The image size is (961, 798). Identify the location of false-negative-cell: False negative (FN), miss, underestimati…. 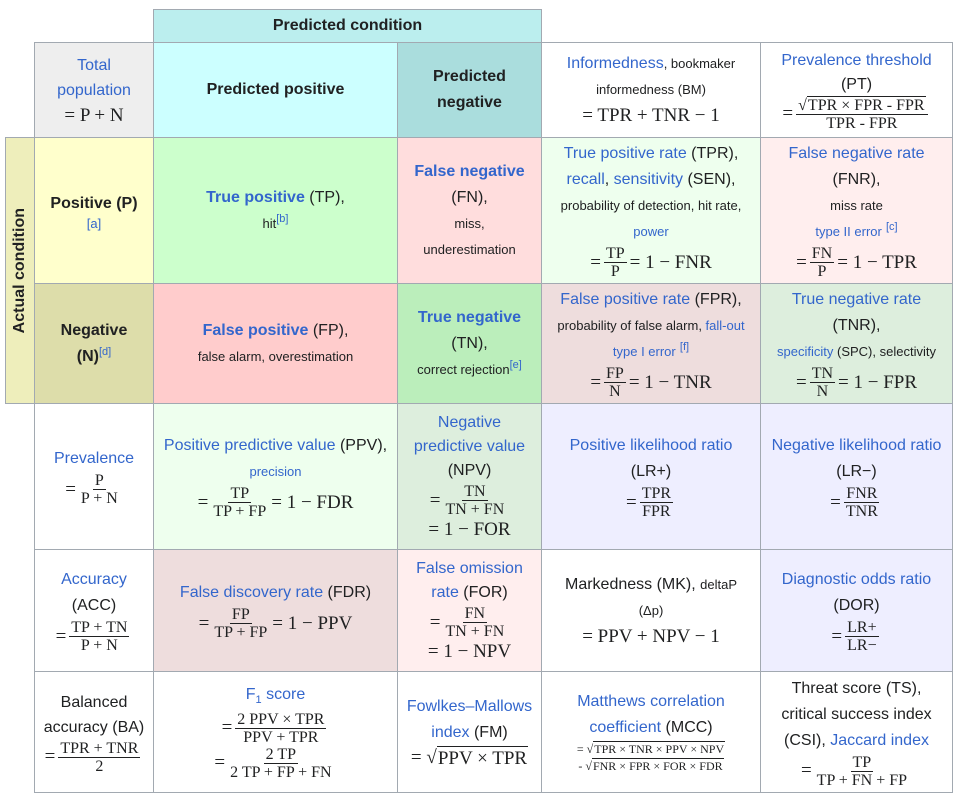
(469, 210).